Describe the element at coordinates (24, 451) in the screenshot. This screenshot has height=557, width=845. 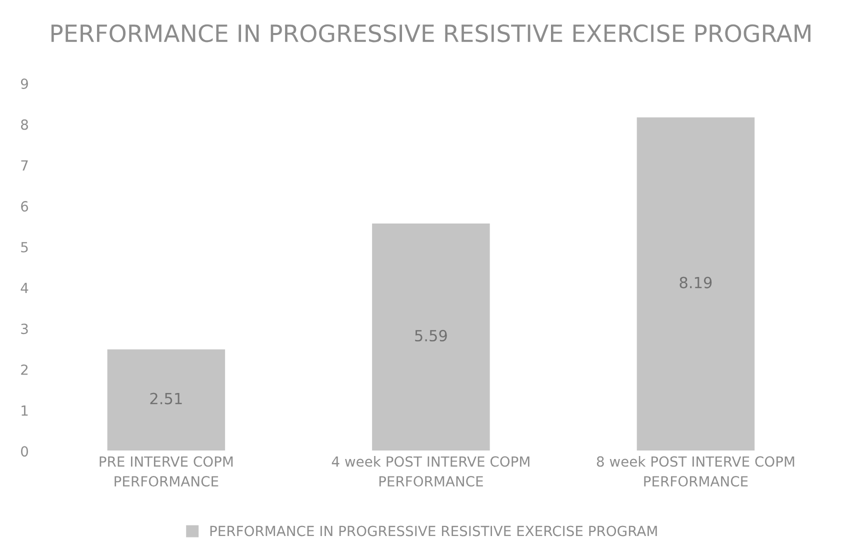
I see `y-tick-label: 0` at that location.